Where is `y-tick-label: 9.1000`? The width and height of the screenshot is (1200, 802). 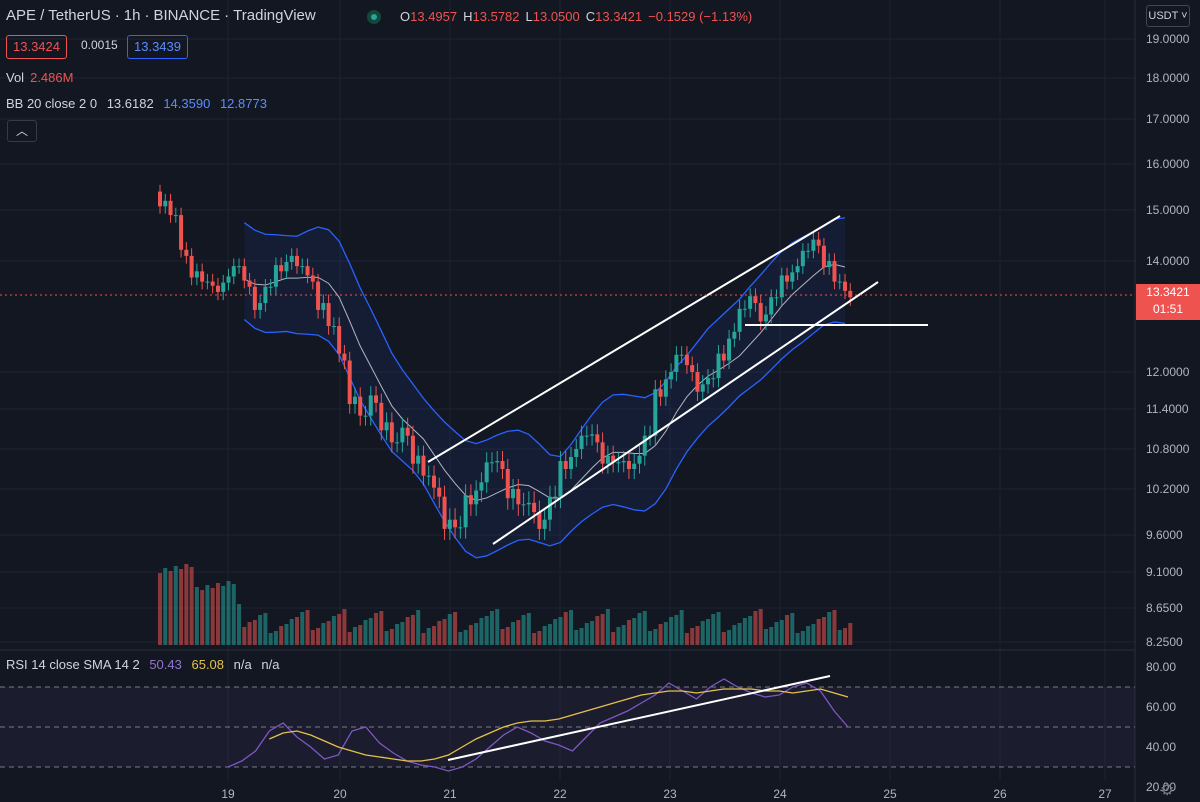 y-tick-label: 9.1000 is located at coordinates (1164, 572).